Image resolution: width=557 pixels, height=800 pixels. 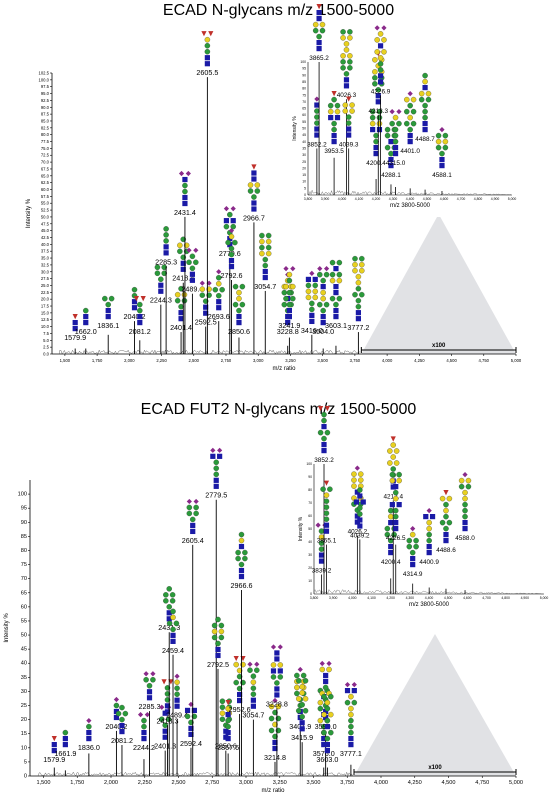 What do you see at coordinates (360, 535) in the screenshot?
I see `bottom-inset-peak-label: 4039.2` at bounding box center [360, 535].